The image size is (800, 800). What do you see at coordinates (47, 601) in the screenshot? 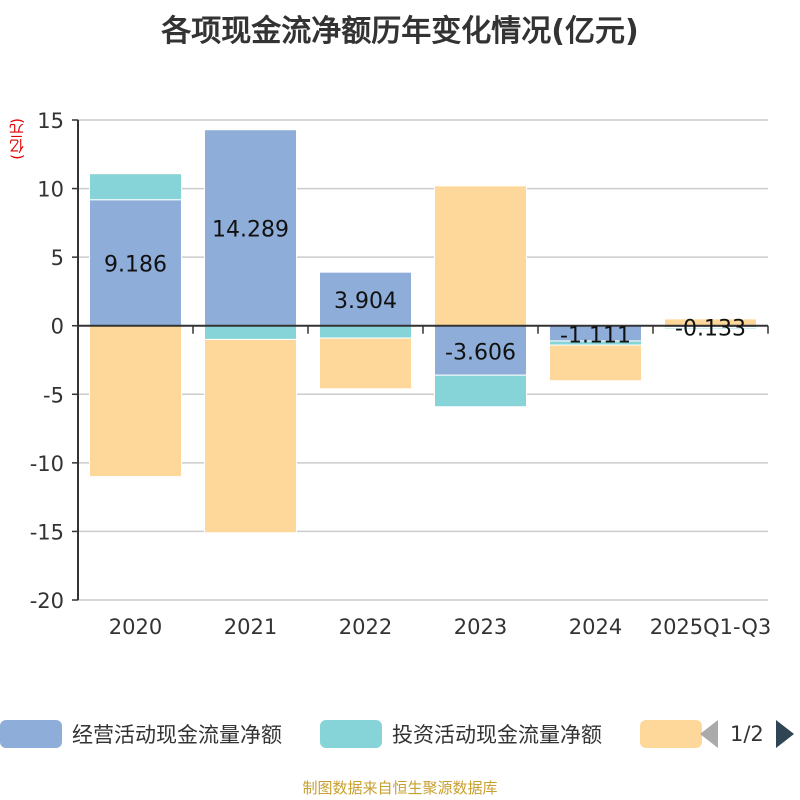
I see `y-tick-label: -20` at bounding box center [47, 601].